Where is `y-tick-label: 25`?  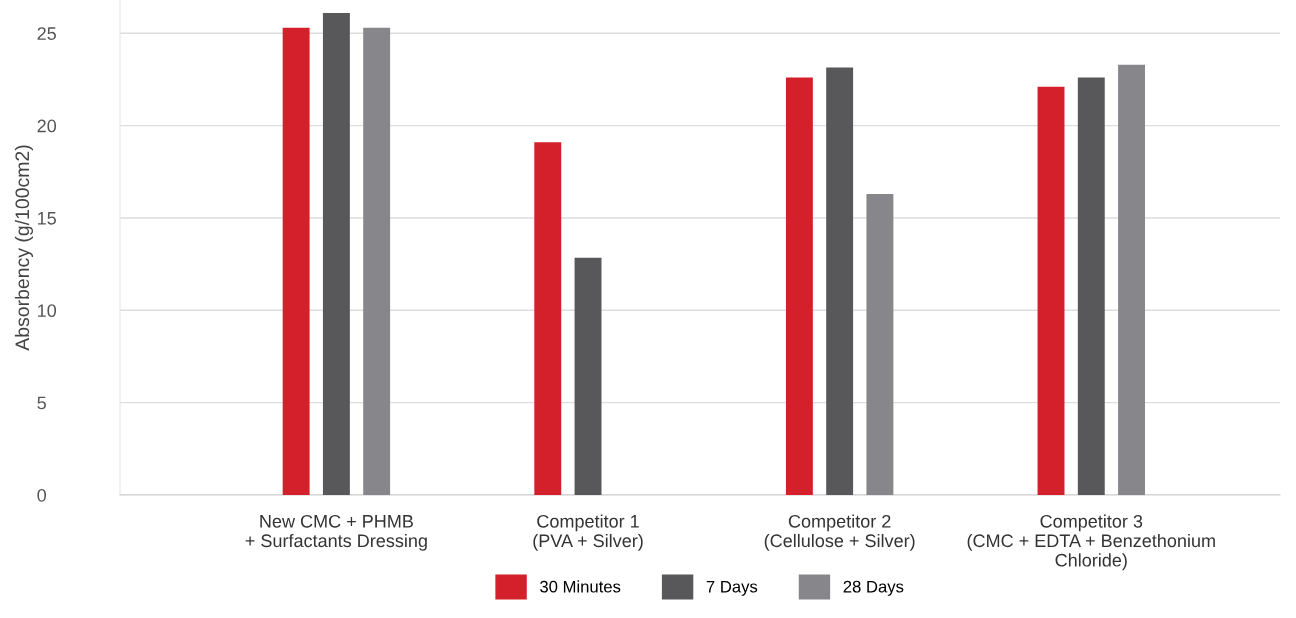 y-tick-label: 25 is located at coordinates (46, 33).